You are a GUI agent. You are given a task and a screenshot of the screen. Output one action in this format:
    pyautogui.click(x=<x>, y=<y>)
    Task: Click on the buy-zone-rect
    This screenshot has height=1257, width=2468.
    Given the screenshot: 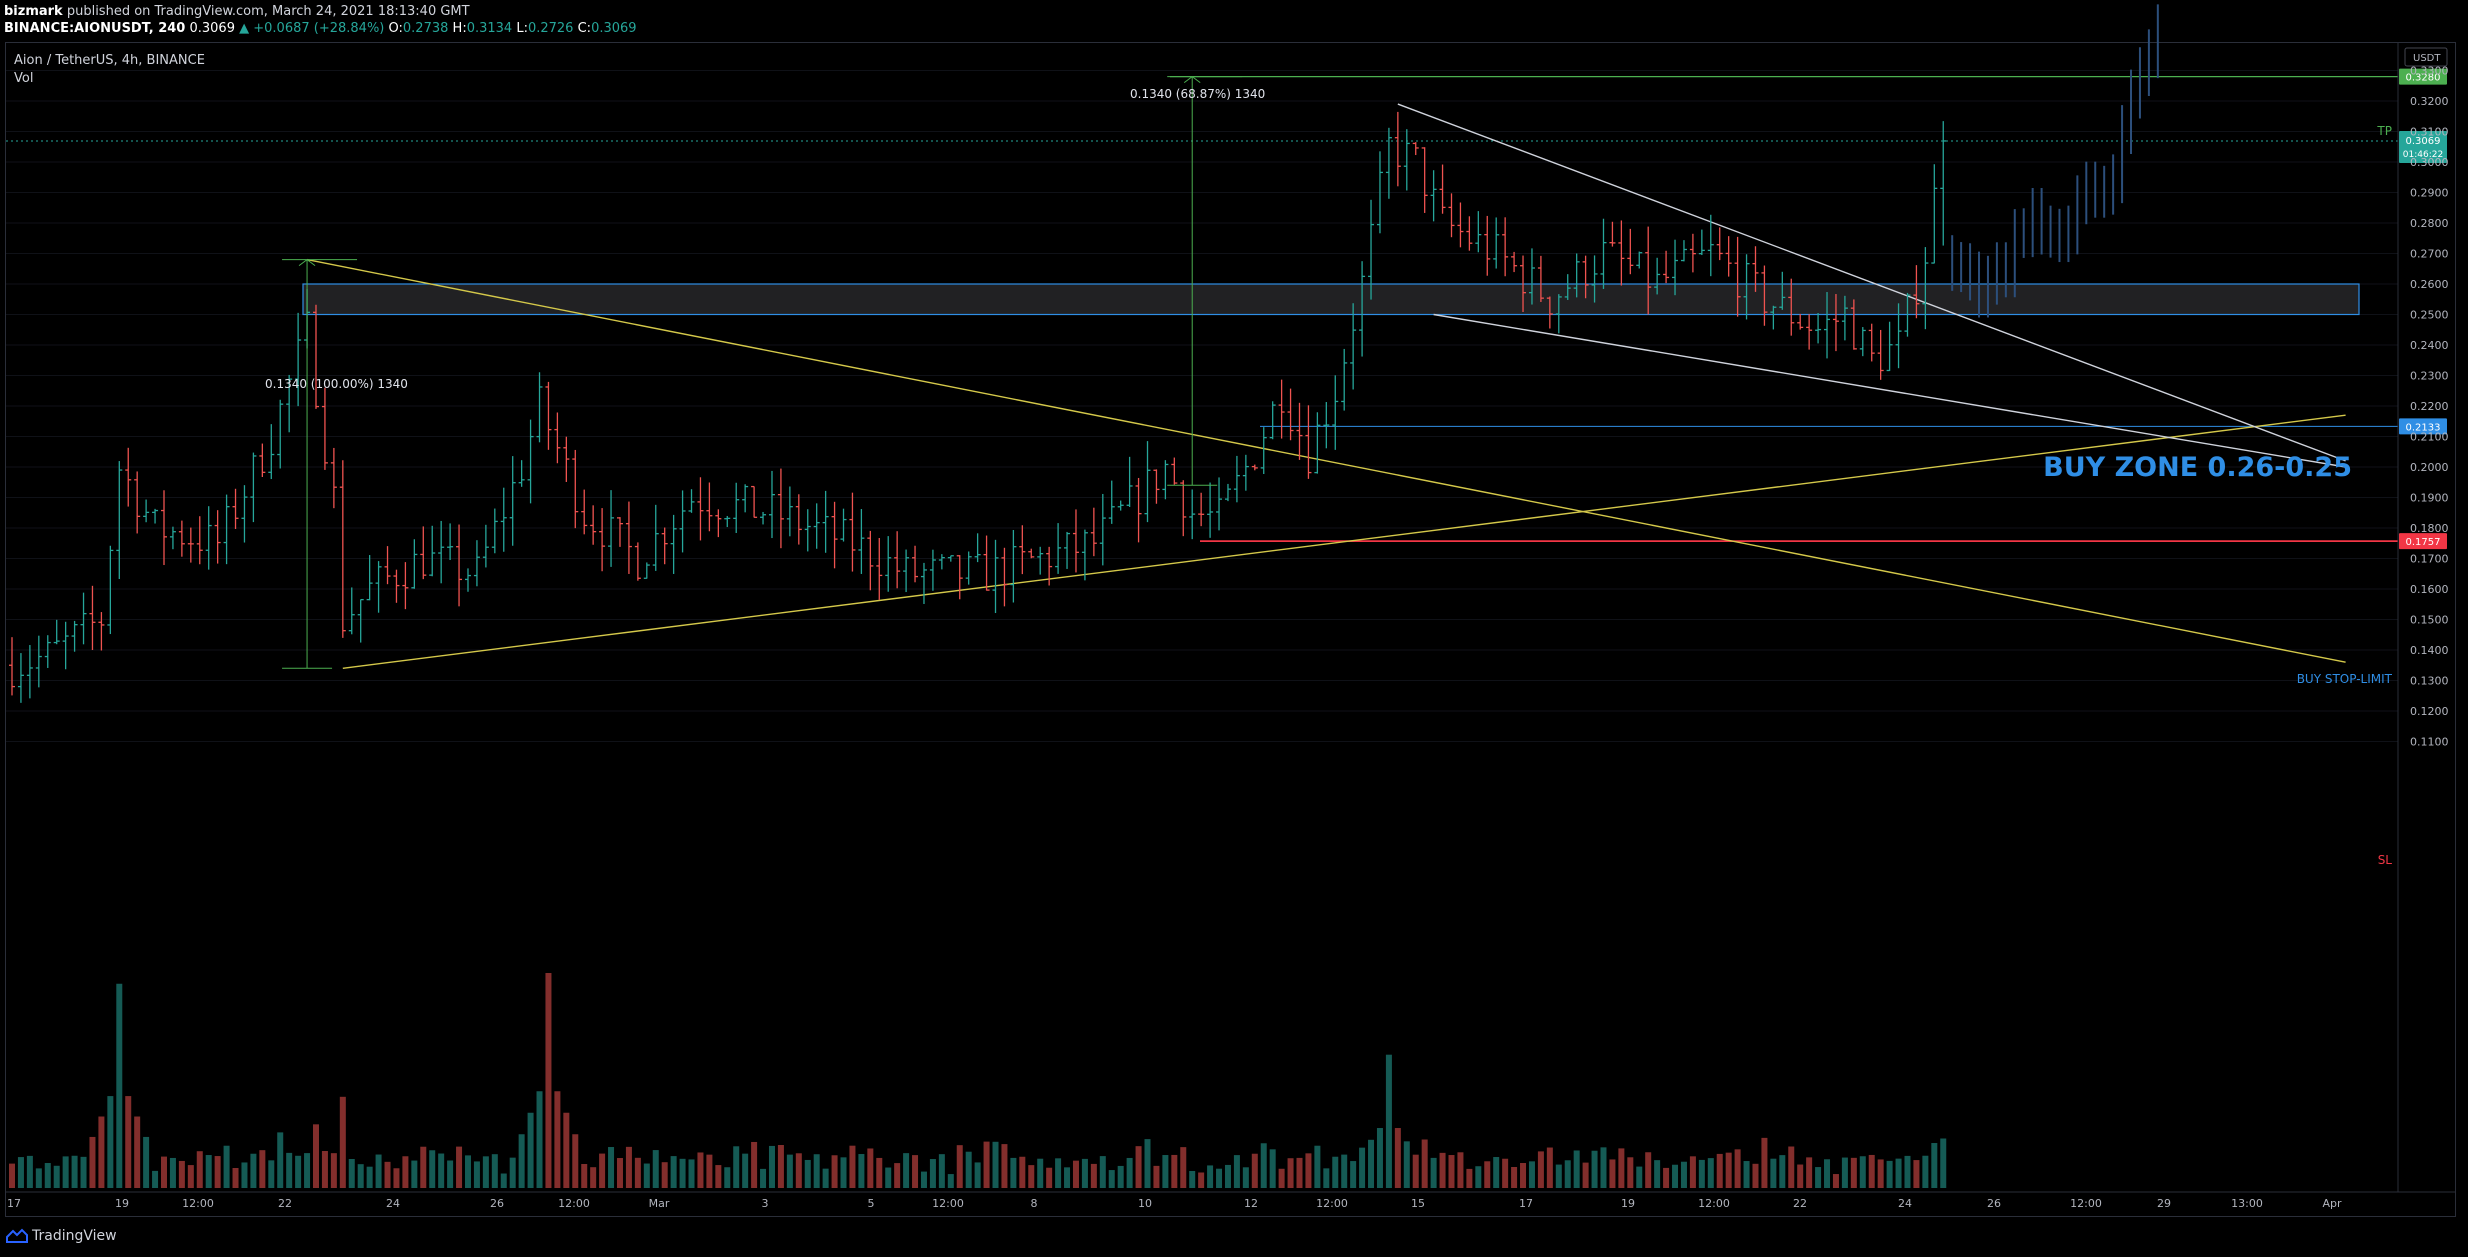 What is the action you would take?
    pyautogui.click(x=1331, y=299)
    